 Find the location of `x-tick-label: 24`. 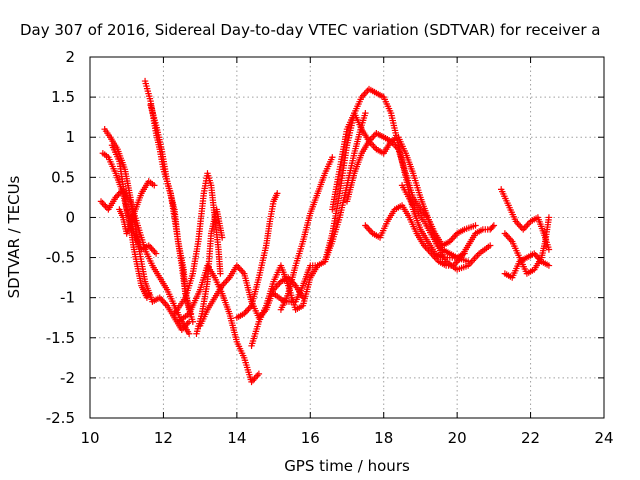

x-tick-label: 24 is located at coordinates (603, 438).